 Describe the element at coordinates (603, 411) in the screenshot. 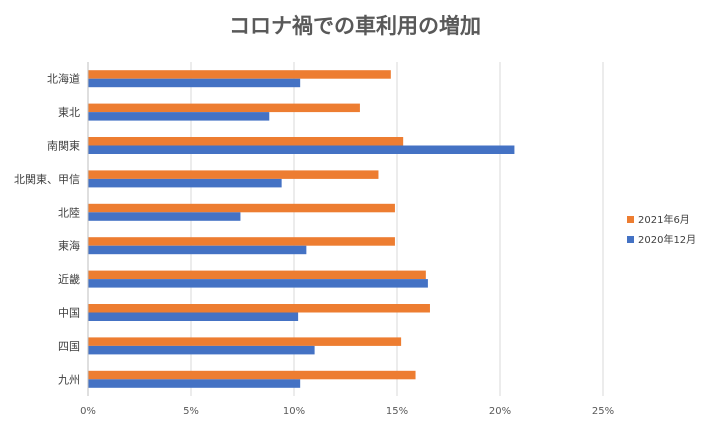

I see `x-tick-label: 25%` at that location.